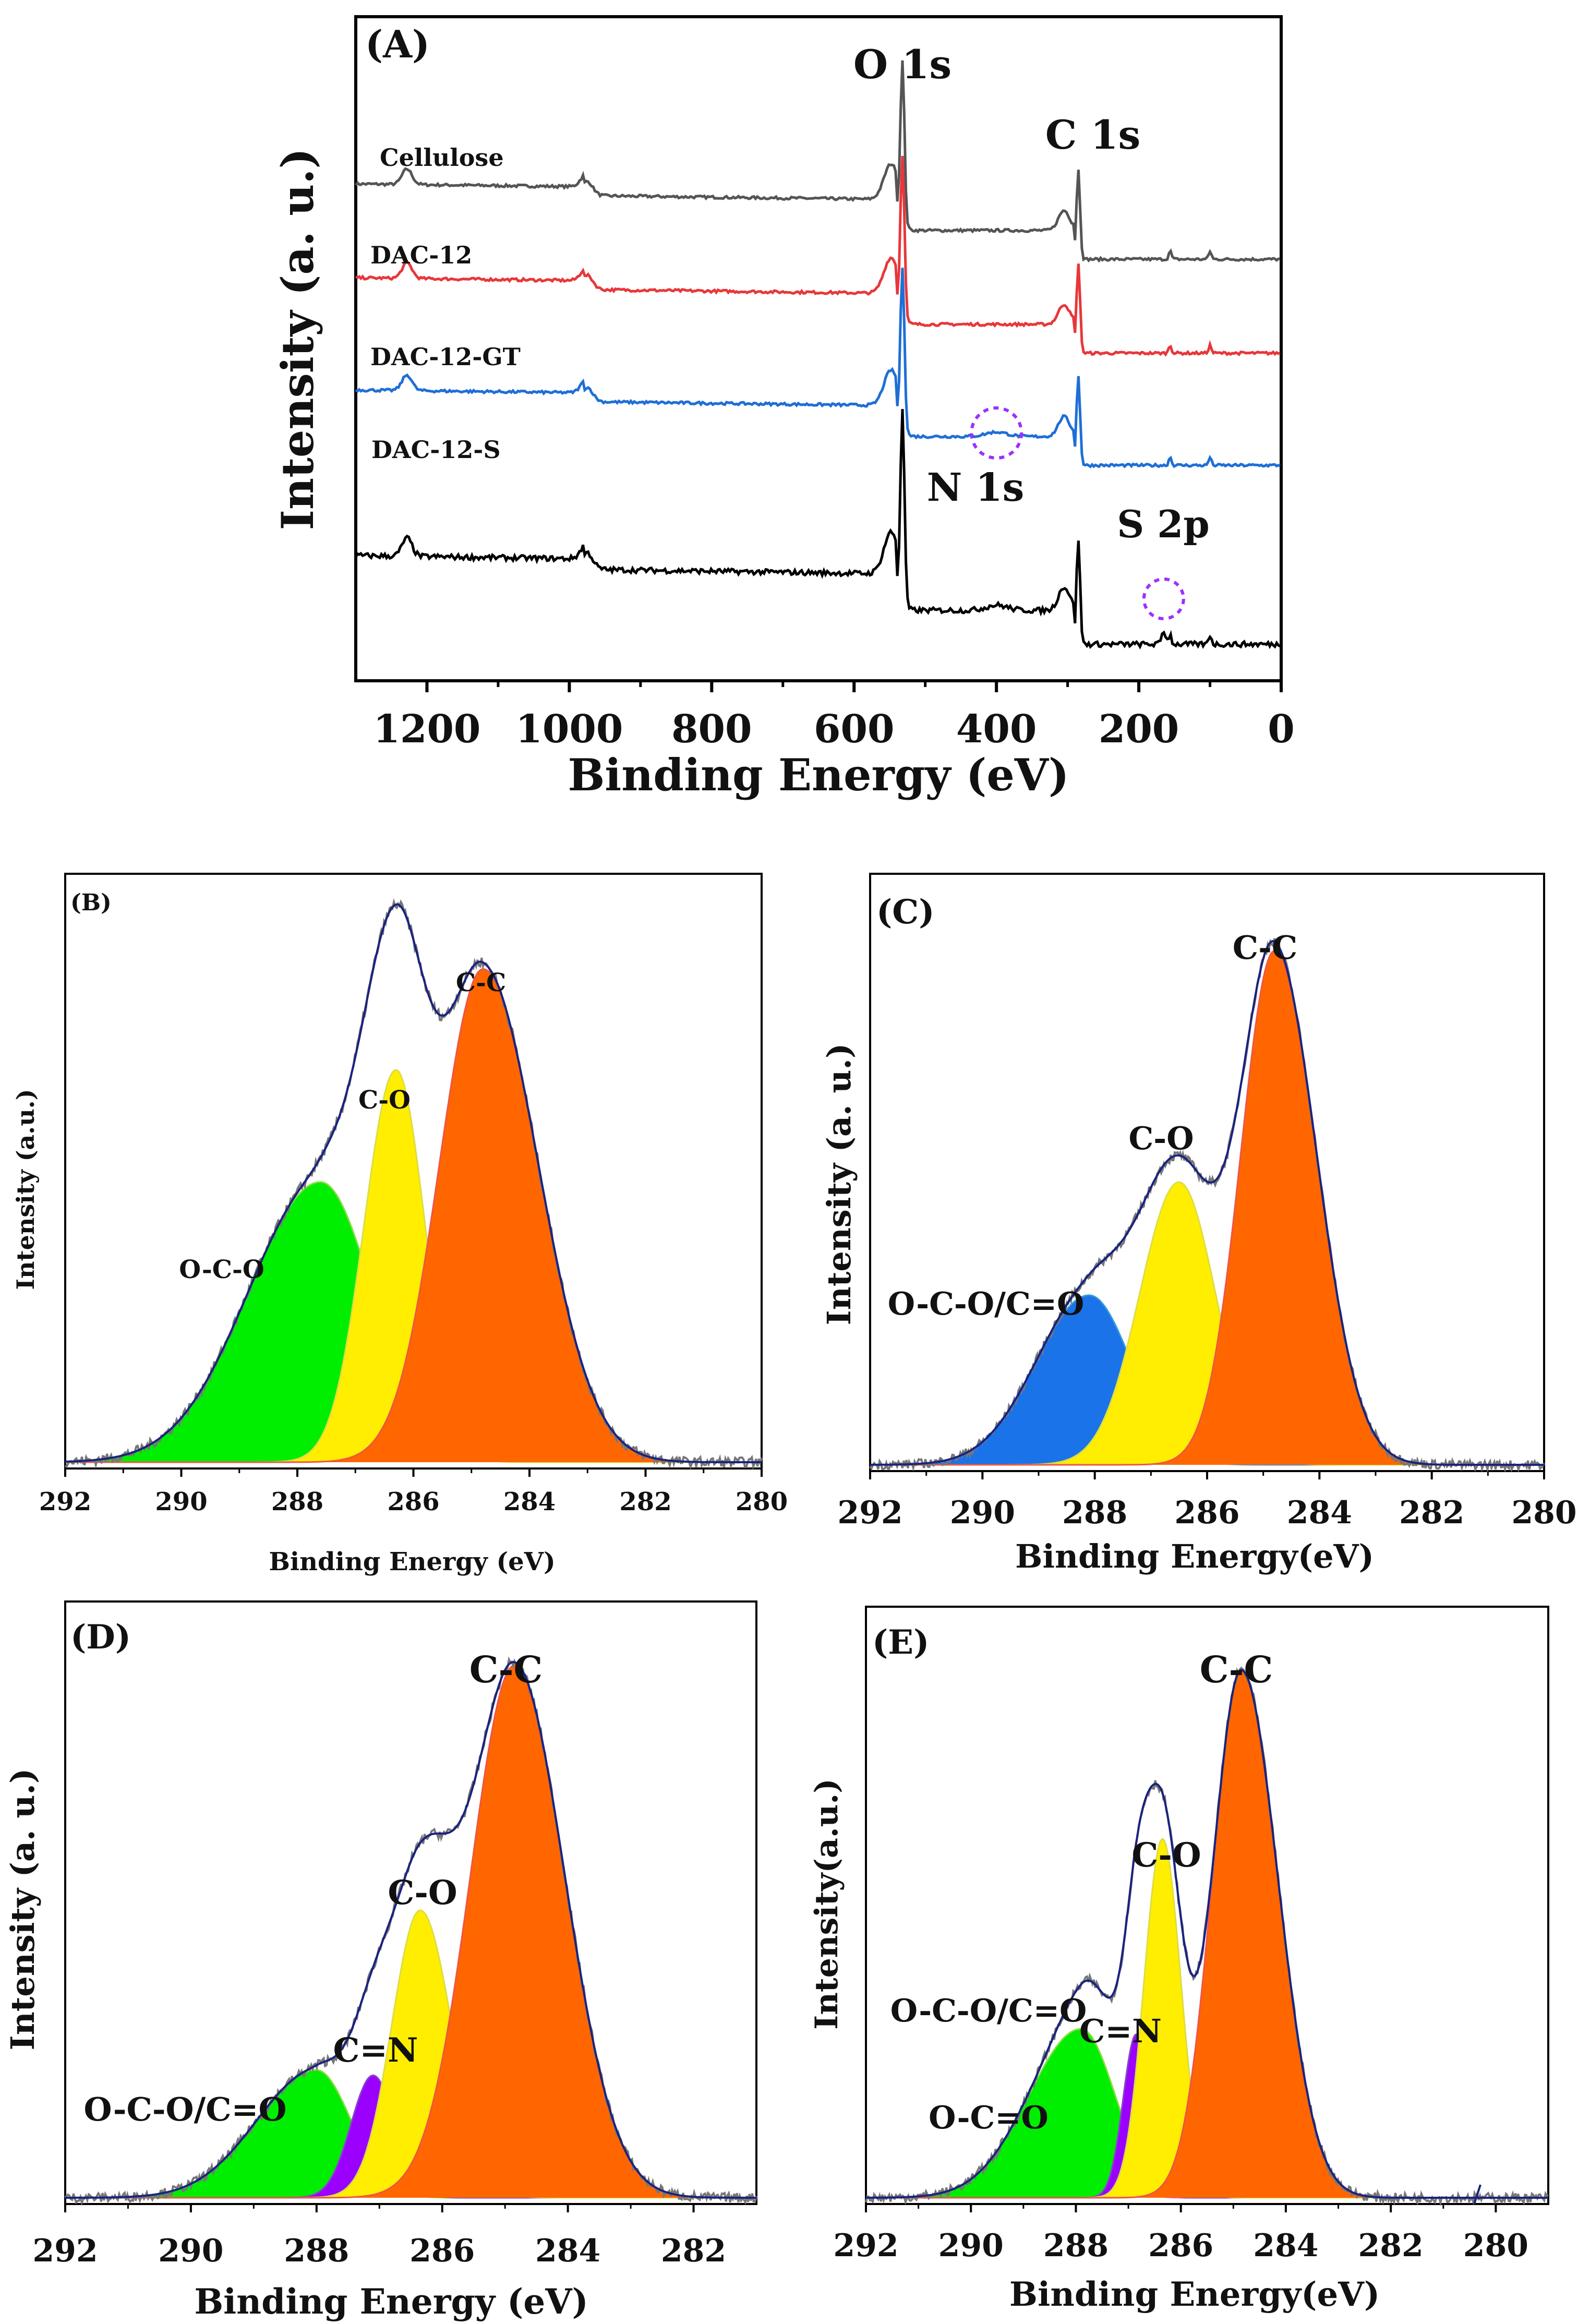  What do you see at coordinates (25, 1189) in the screenshot?
I see `y-axis-title: Intensity (a.u.)` at bounding box center [25, 1189].